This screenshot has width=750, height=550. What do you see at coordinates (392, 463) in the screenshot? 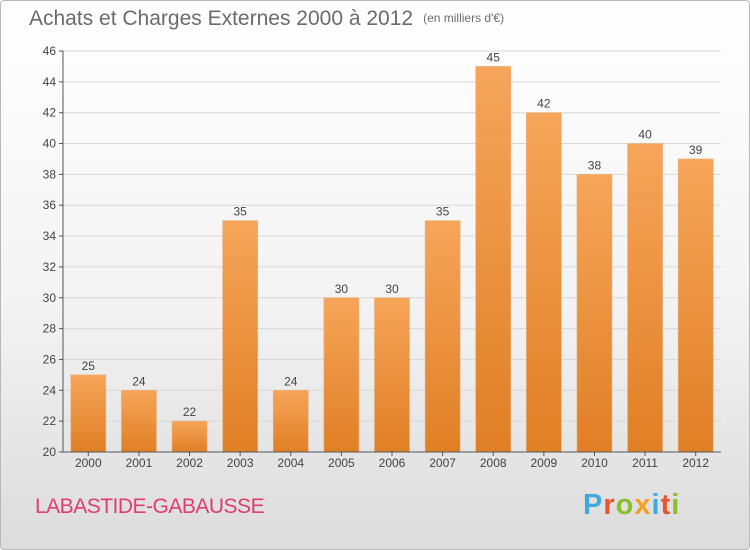
I see `x-tick-label: 2006` at bounding box center [392, 463].